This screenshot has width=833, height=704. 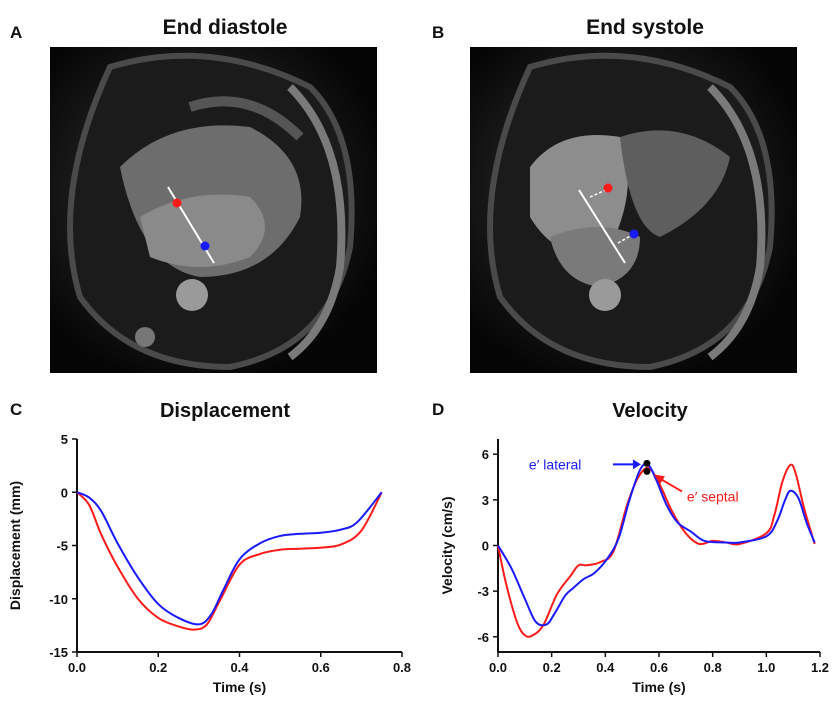 I want to click on panel-letter-c: C, so click(x=16, y=409).